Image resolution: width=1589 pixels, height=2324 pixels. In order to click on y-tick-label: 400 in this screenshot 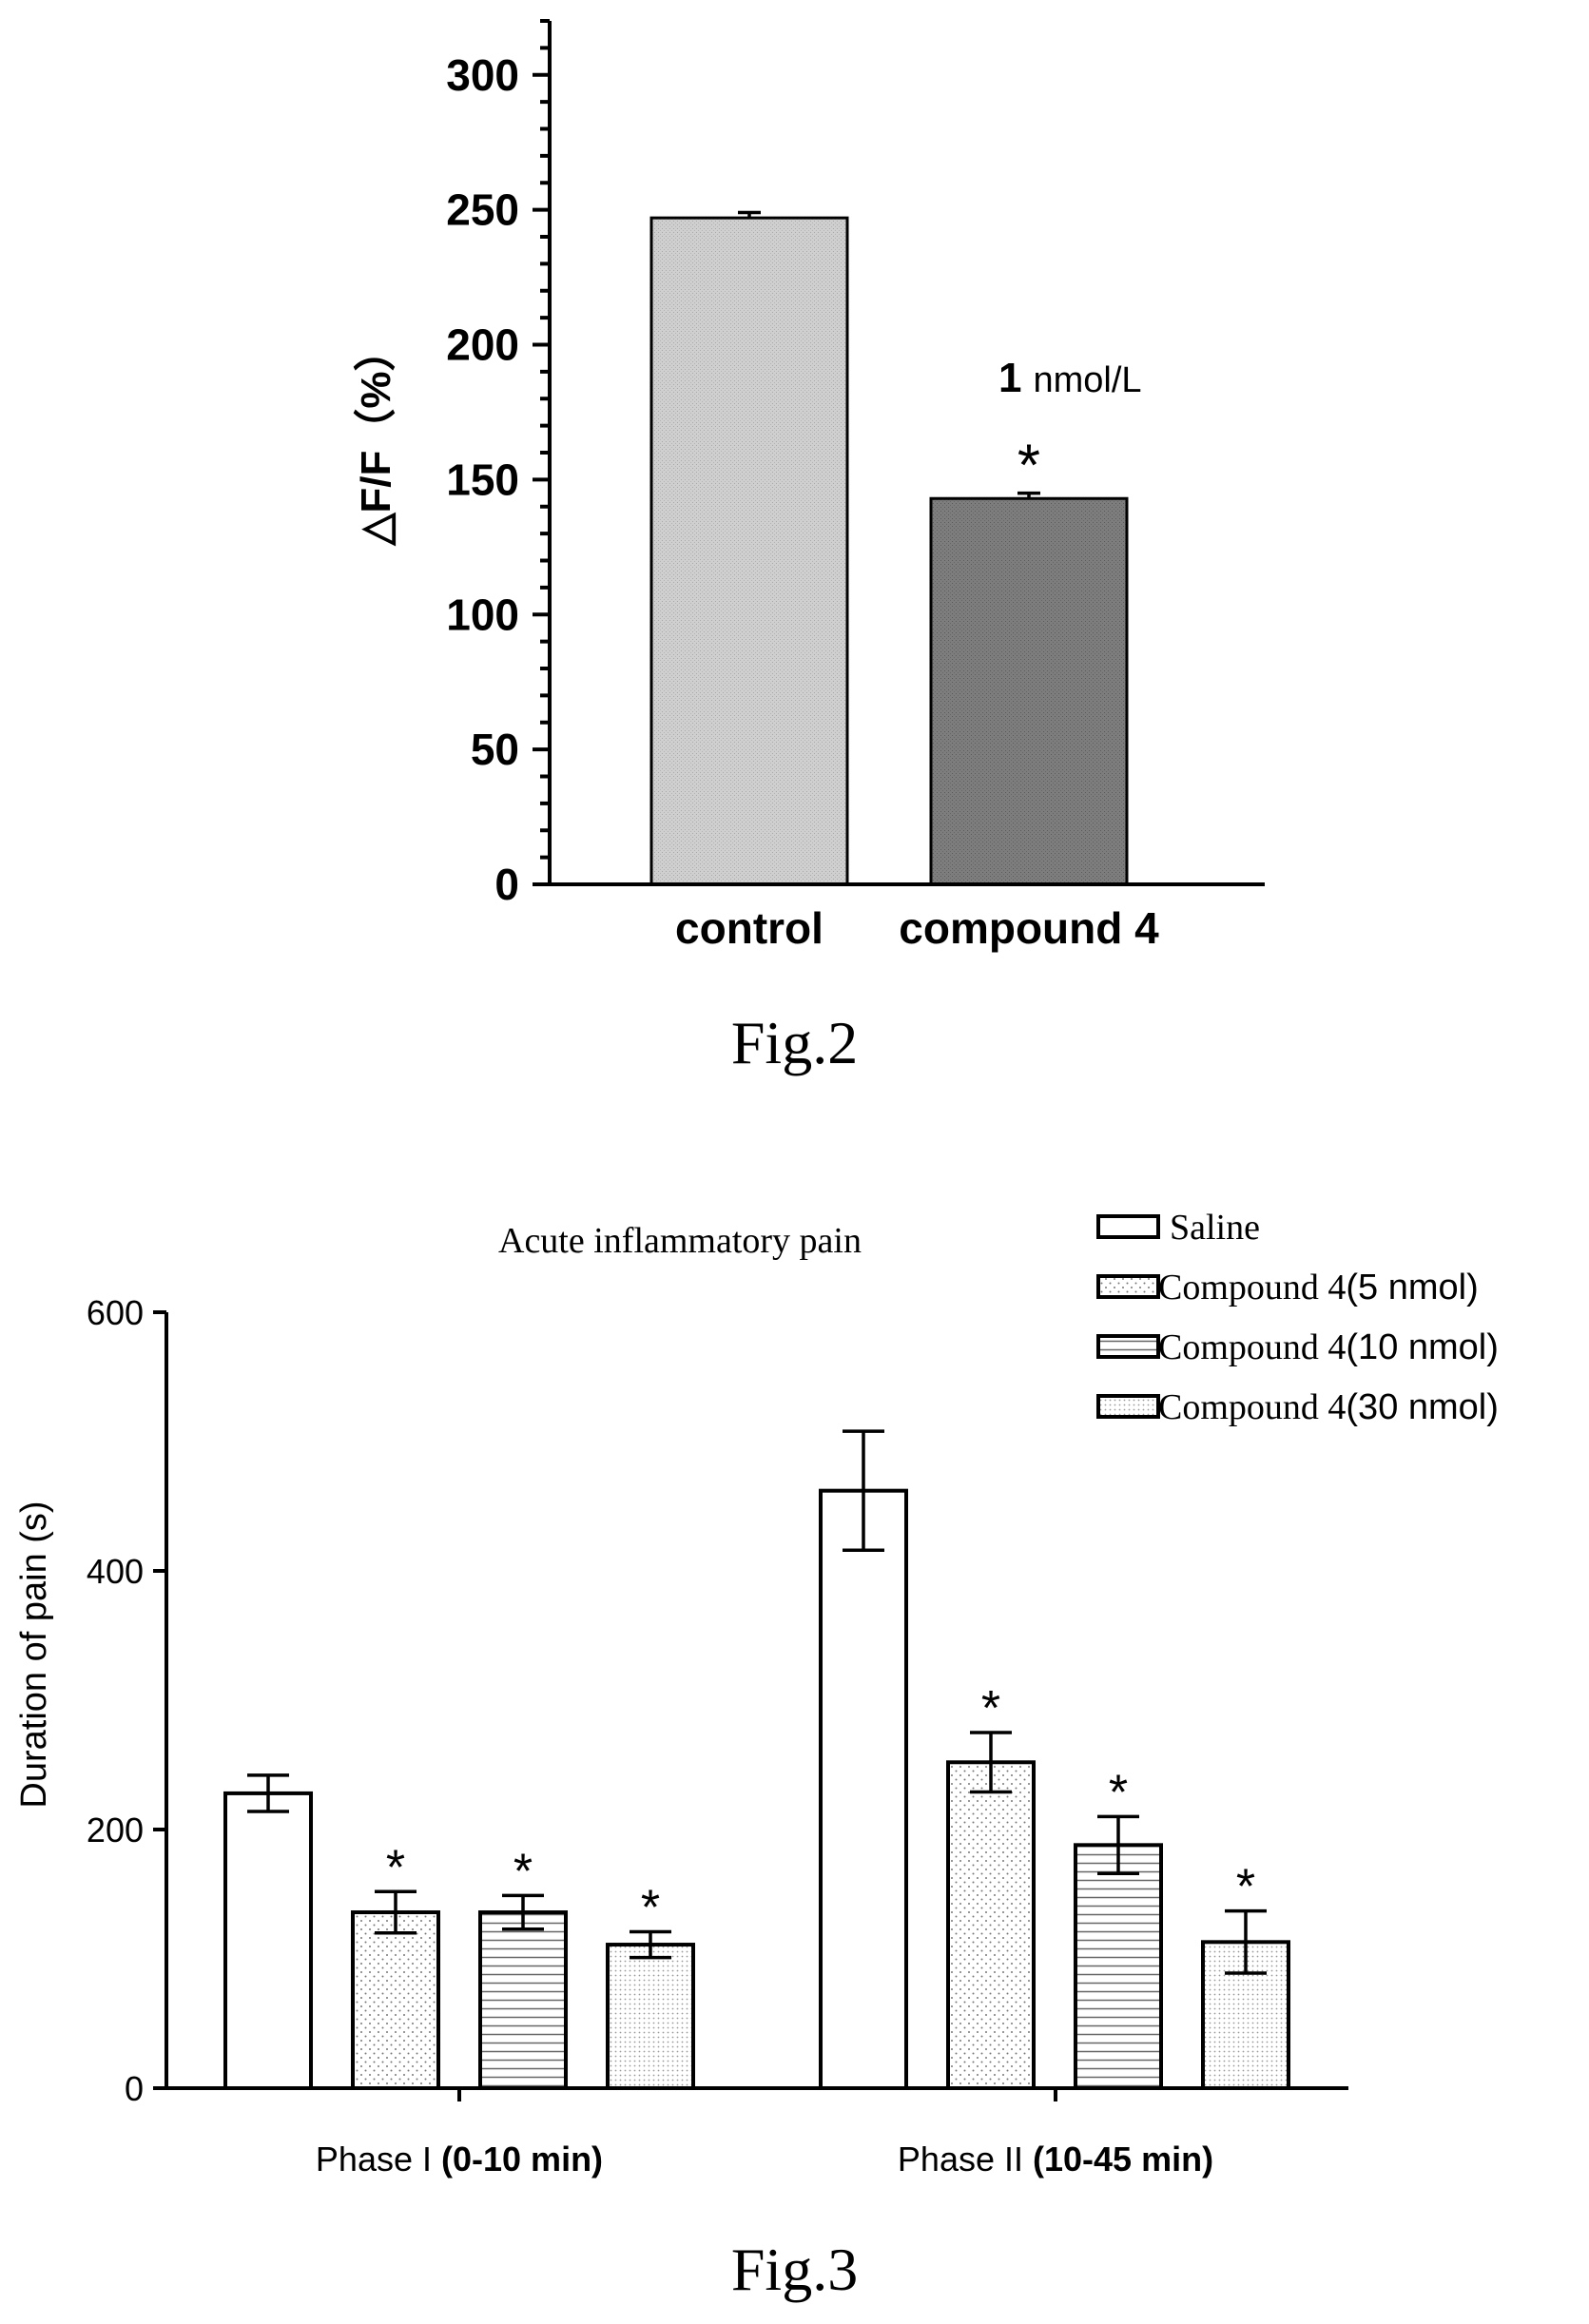, I will do `click(115, 1571)`.